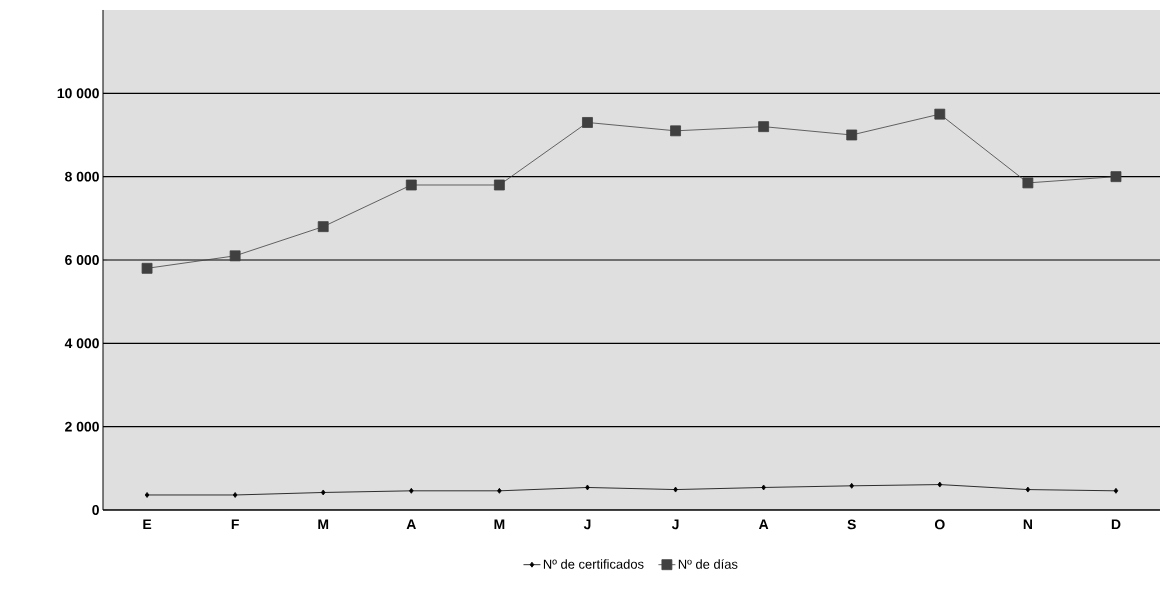 The height and width of the screenshot is (614, 1162). I want to click on x-tick-label: F, so click(235, 524).